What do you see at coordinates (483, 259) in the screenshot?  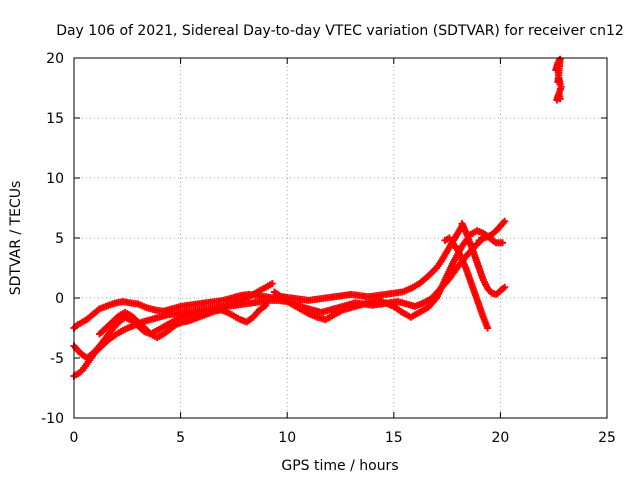 I see `series-track-f` at bounding box center [483, 259].